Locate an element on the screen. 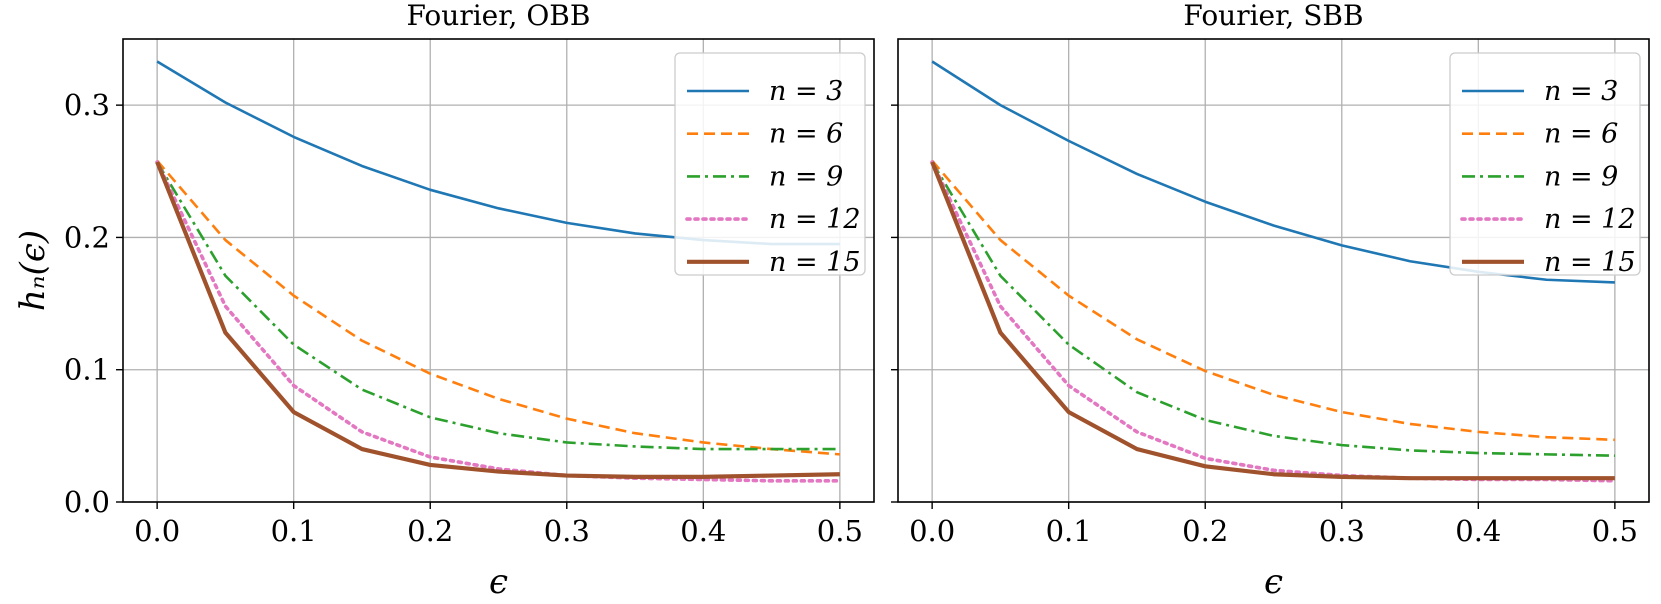 Image resolution: width=1661 pixels, height=604 pixels. chart-title: Fourier, SBB is located at coordinates (1273, 16).